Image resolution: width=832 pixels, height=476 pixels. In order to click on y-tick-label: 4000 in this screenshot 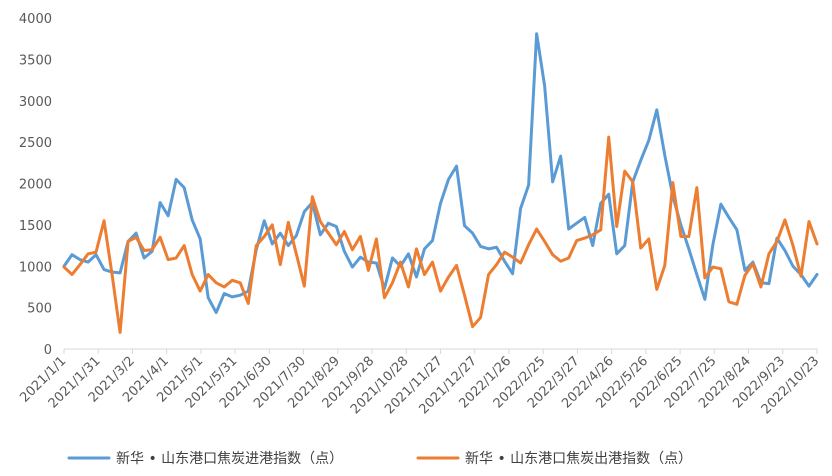, I will do `click(35, 19)`.